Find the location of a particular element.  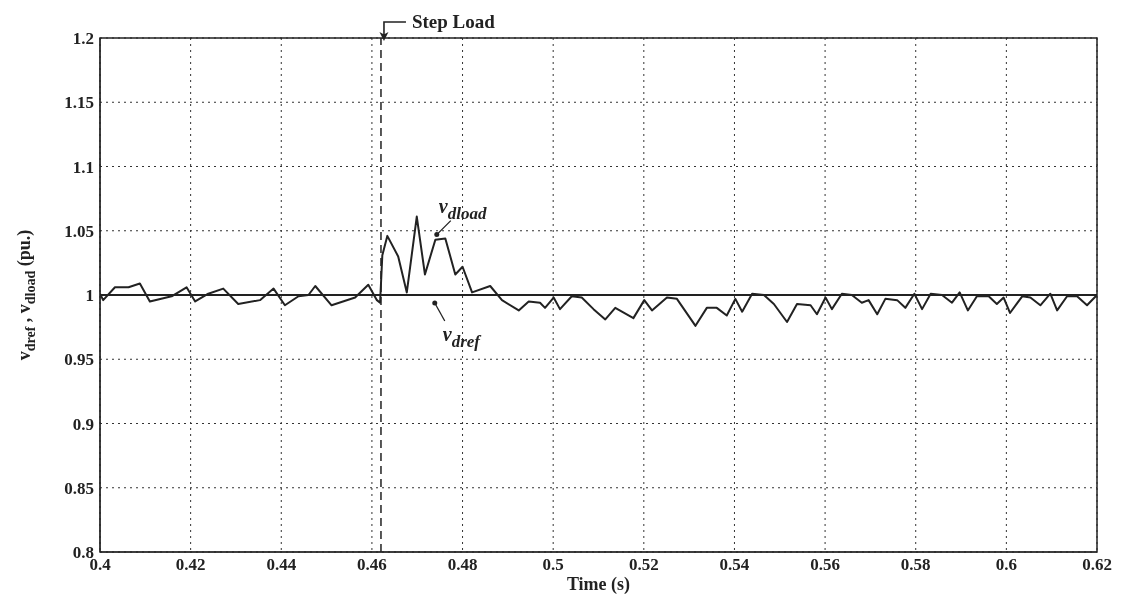

x-tick-label: 0.42 is located at coordinates (190, 565).